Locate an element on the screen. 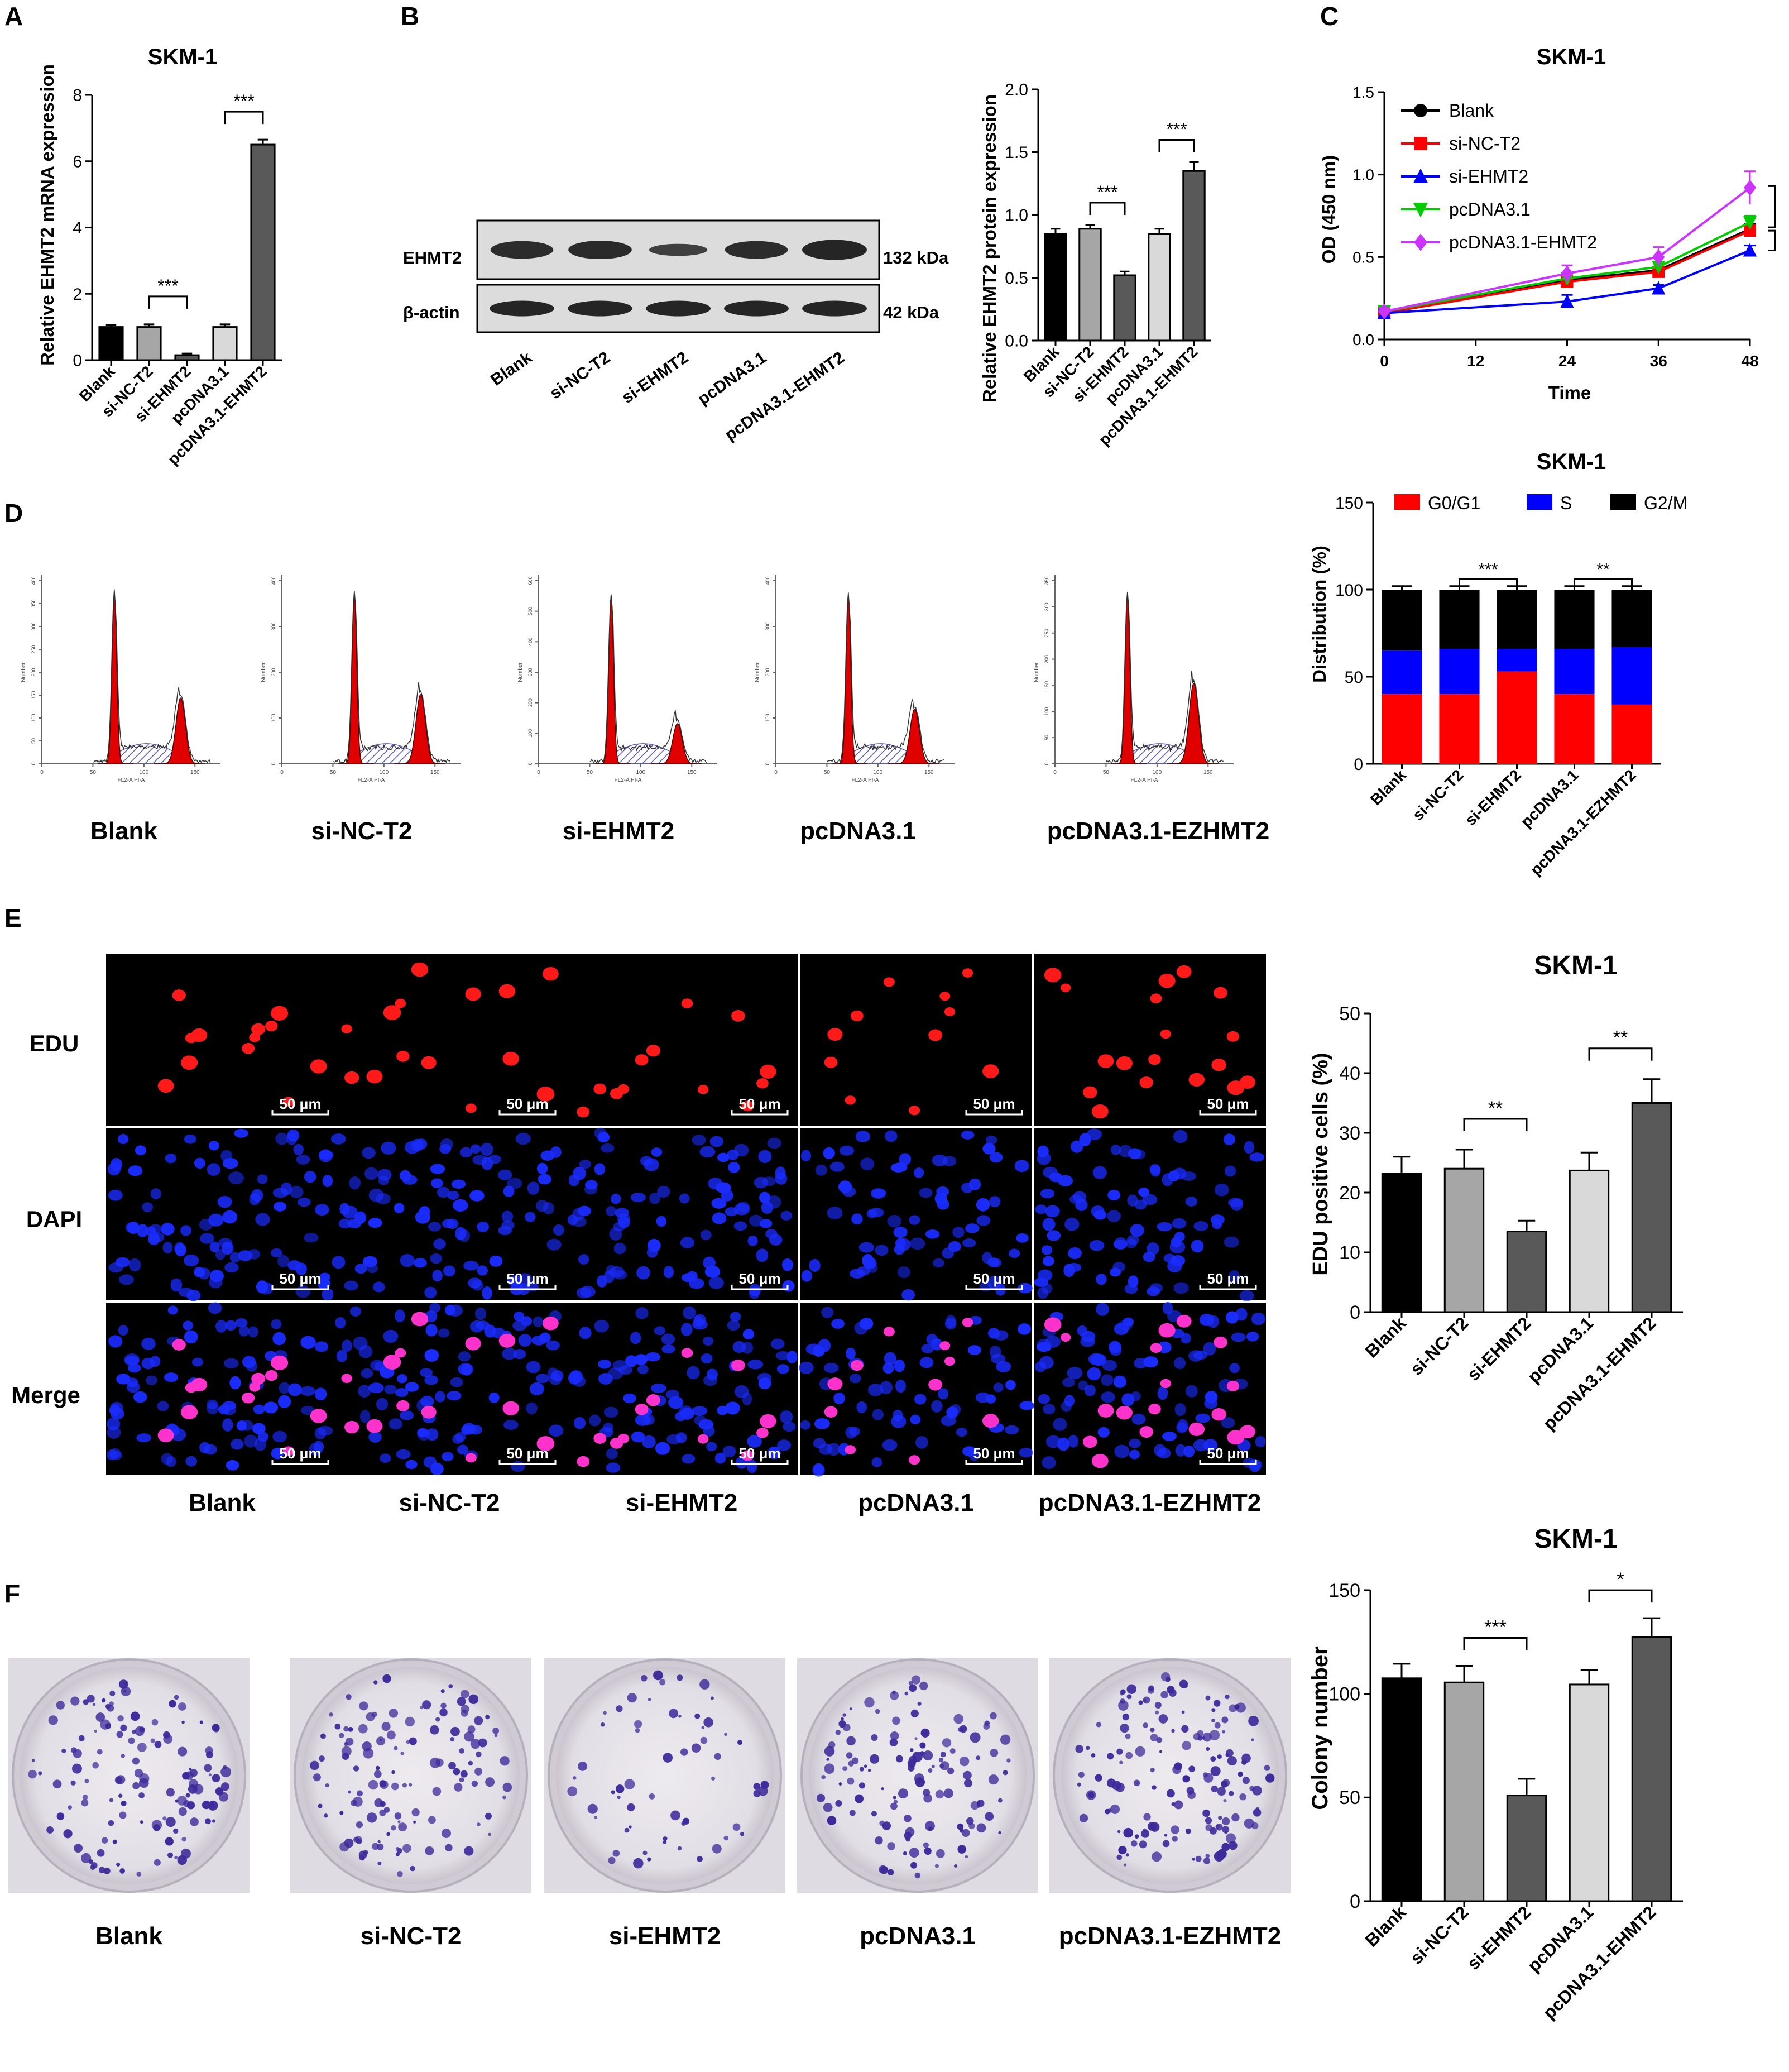 The width and height of the screenshot is (1789, 2072). y-tick-label: 150 is located at coordinates (1349, 503).